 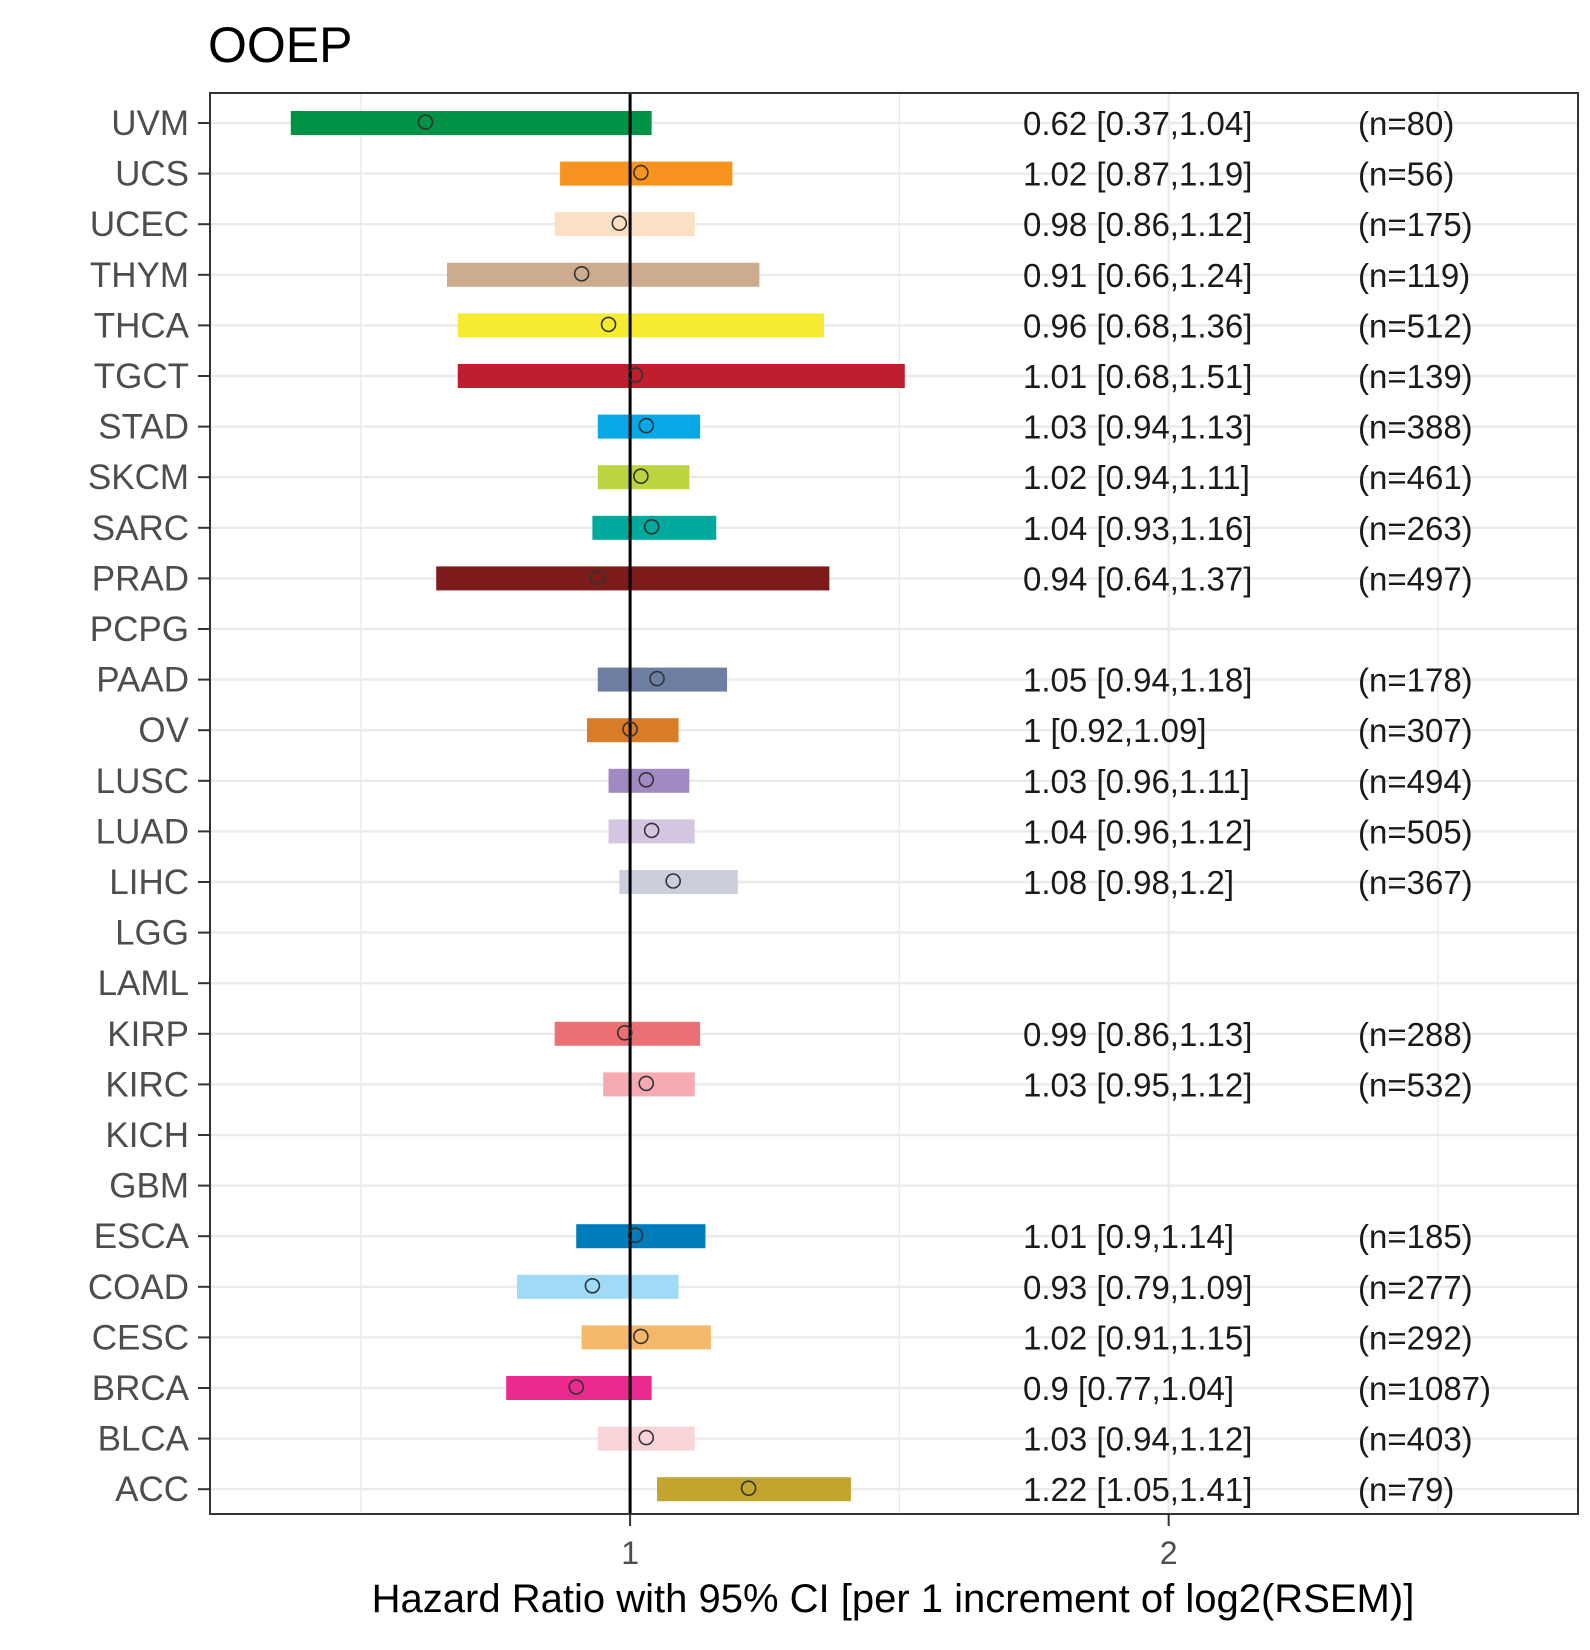 What do you see at coordinates (1415, 1236) in the screenshot?
I see `sample-size-text: (n=185)` at bounding box center [1415, 1236].